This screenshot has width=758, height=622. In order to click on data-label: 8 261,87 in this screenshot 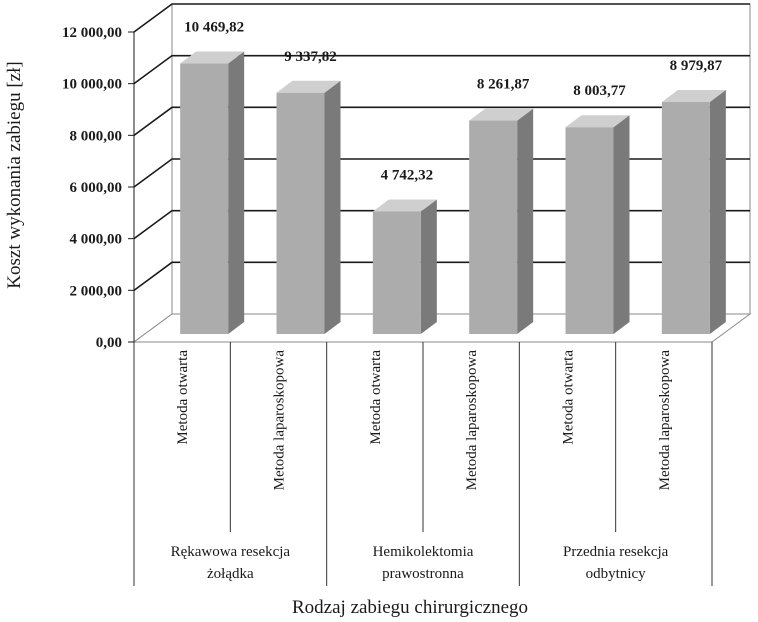, I will do `click(503, 85)`.